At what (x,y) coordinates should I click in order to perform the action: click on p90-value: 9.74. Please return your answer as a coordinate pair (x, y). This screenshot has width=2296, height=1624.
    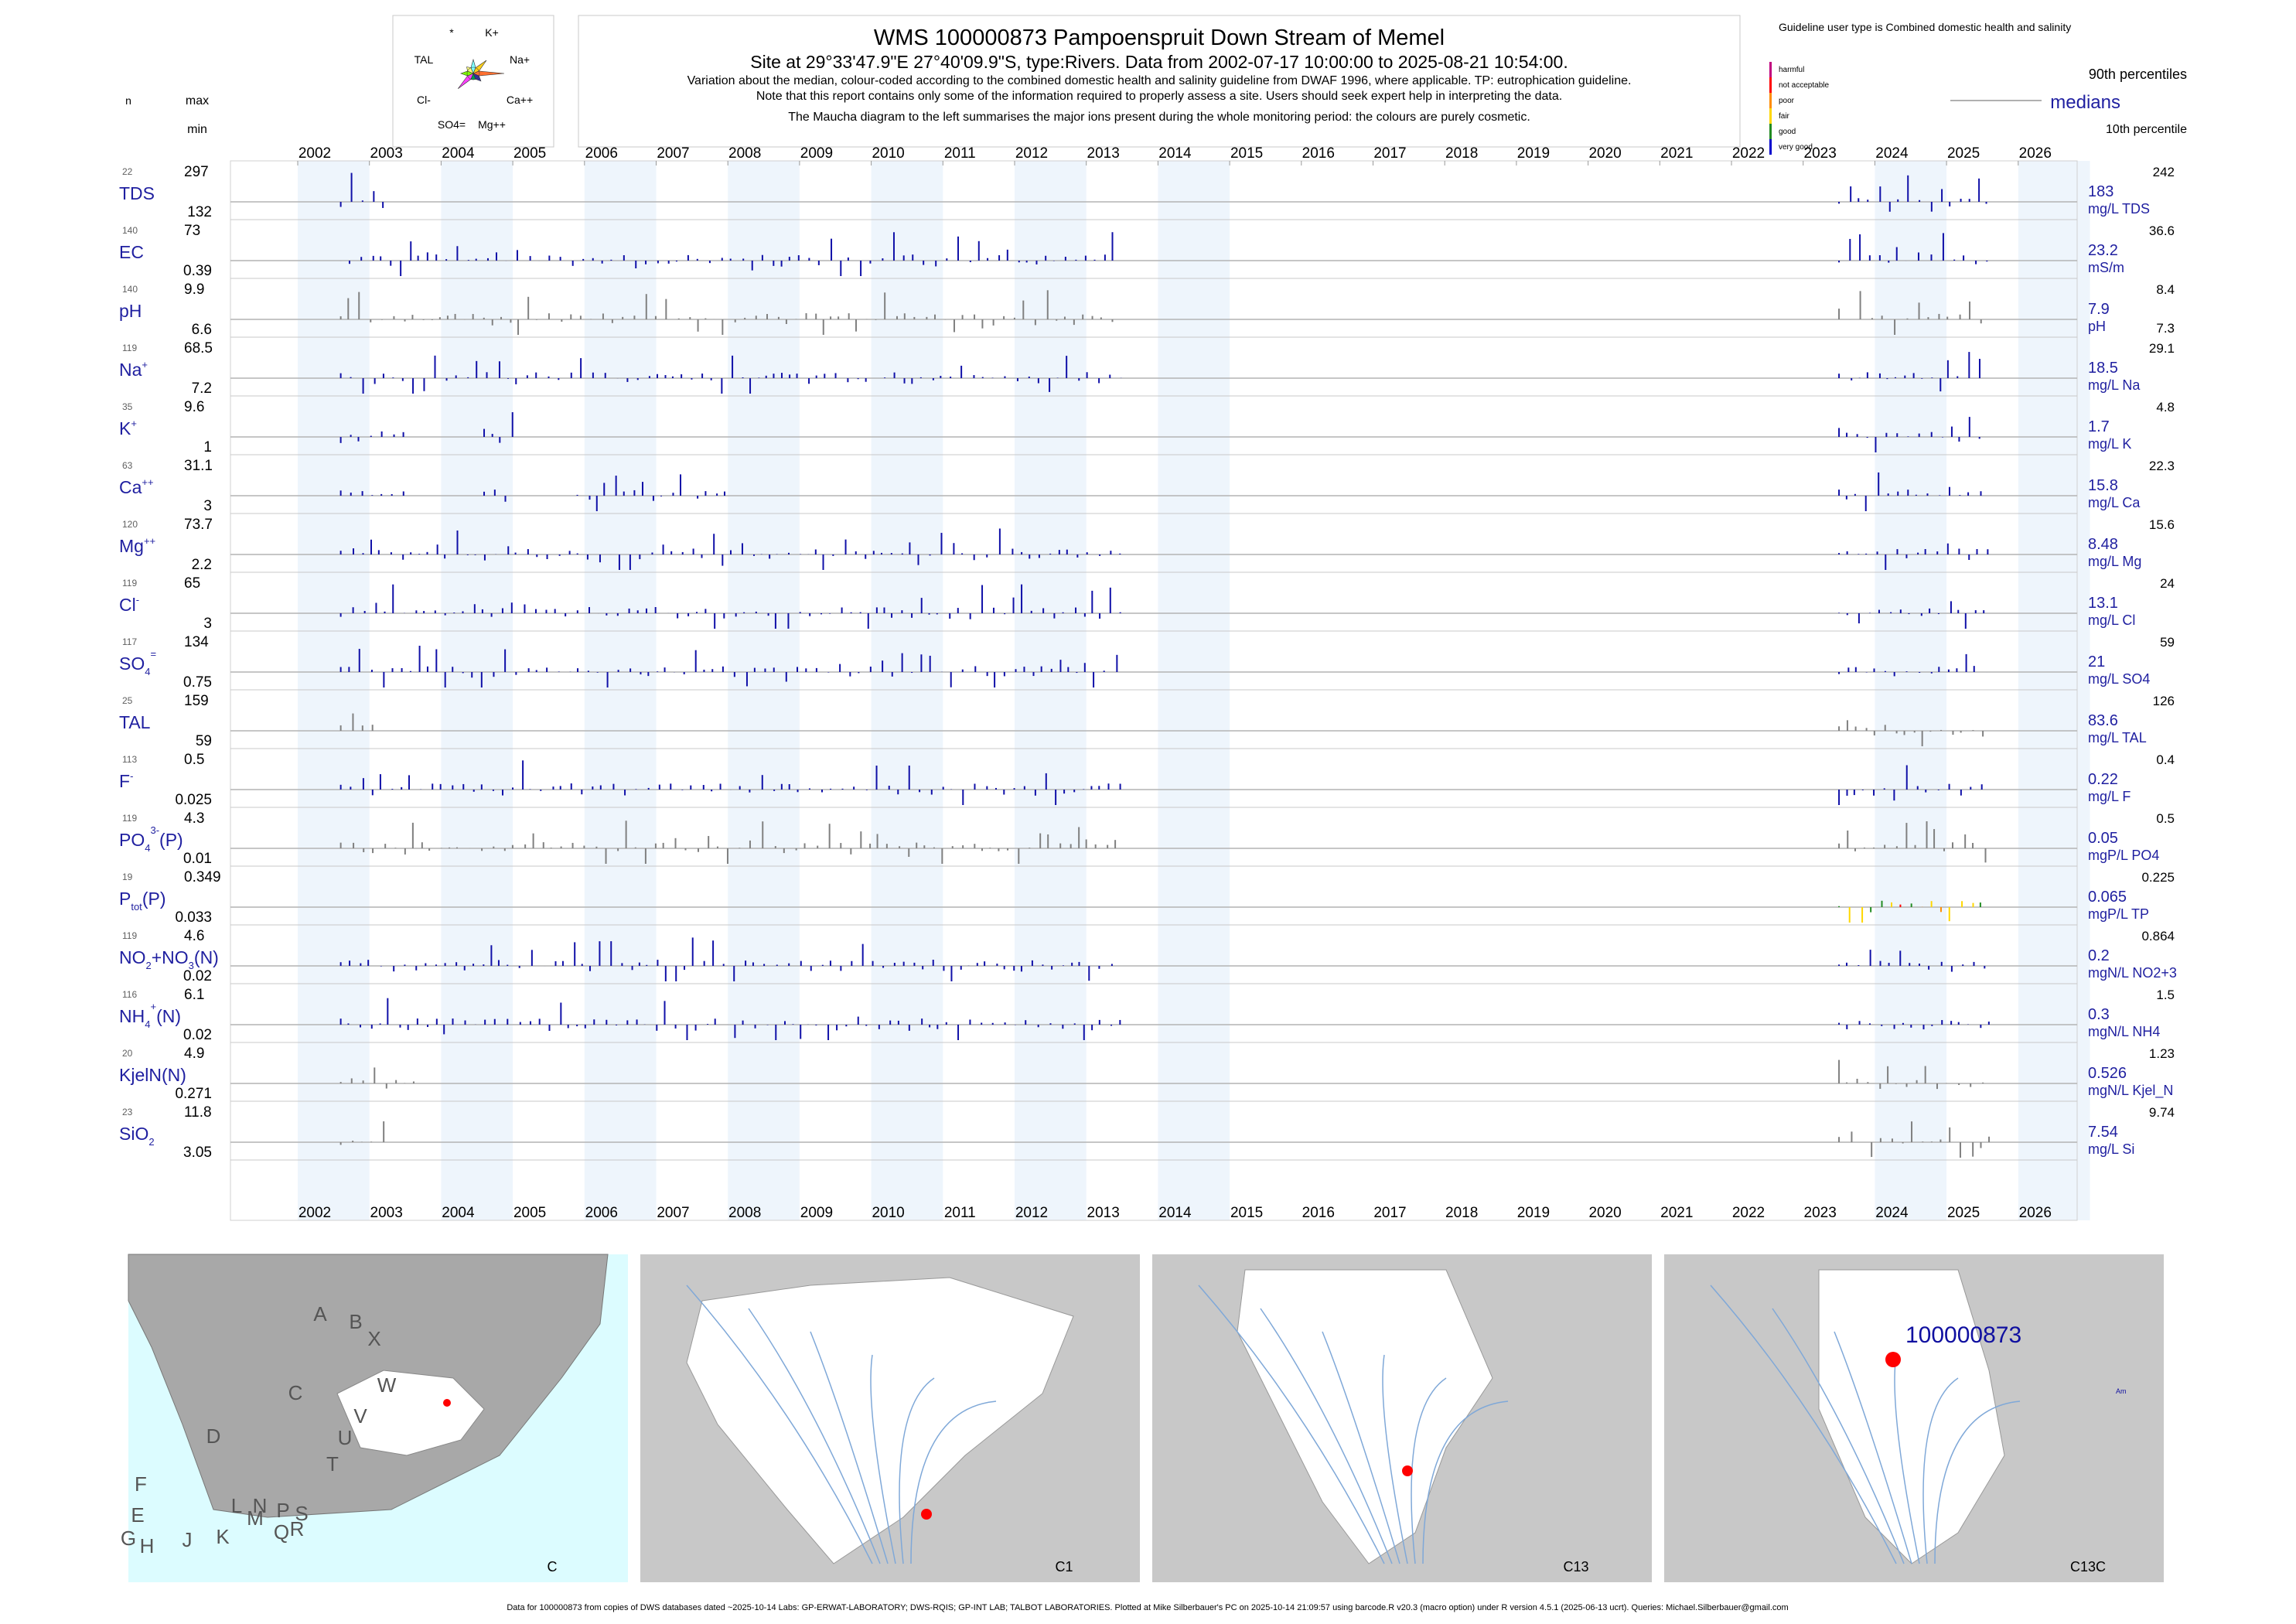
    Looking at the image, I should click on (2162, 1112).